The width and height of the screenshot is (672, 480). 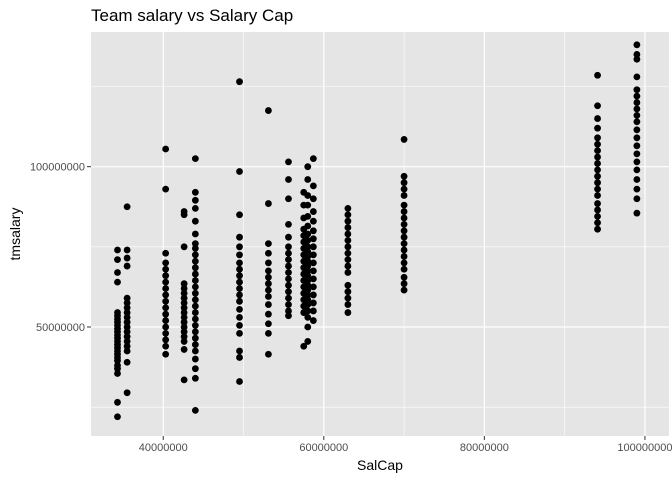 What do you see at coordinates (380, 465) in the screenshot?
I see `x-axis-label: SalCap` at bounding box center [380, 465].